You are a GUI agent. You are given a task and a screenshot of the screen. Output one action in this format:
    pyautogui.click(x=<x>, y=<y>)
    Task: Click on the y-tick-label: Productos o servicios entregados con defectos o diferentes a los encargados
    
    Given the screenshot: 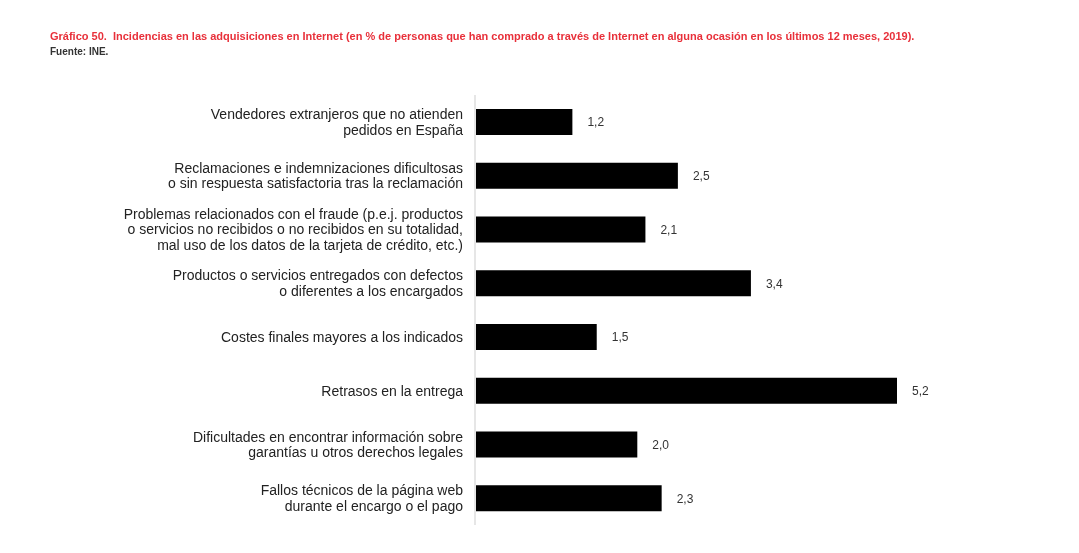 What is the action you would take?
    pyautogui.click(x=317, y=283)
    